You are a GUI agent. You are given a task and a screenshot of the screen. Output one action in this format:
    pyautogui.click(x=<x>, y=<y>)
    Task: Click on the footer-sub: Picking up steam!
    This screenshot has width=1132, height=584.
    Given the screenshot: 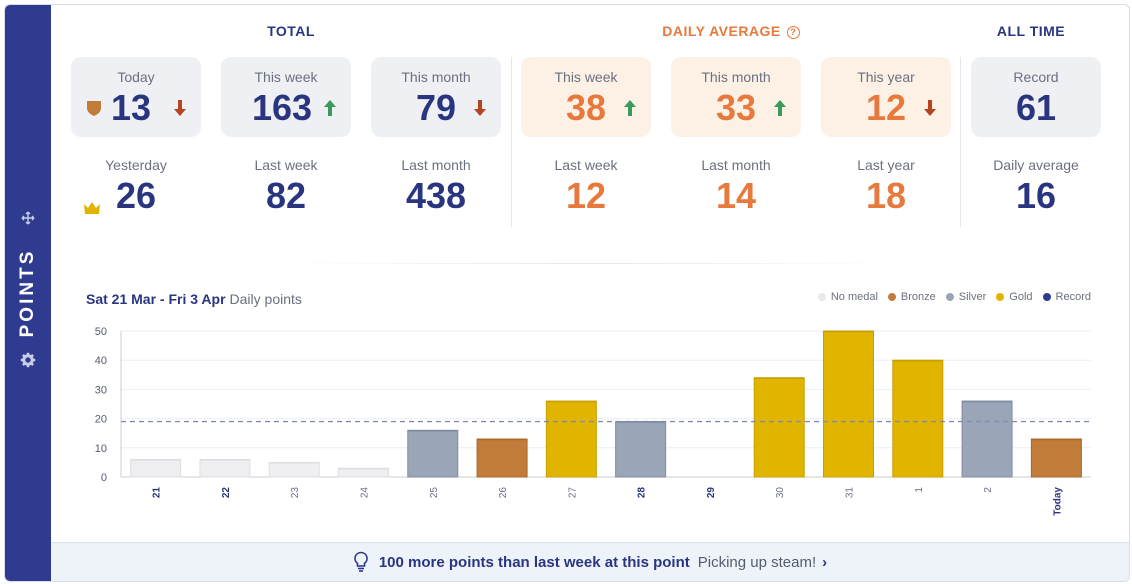 What is the action you would take?
    pyautogui.click(x=757, y=562)
    